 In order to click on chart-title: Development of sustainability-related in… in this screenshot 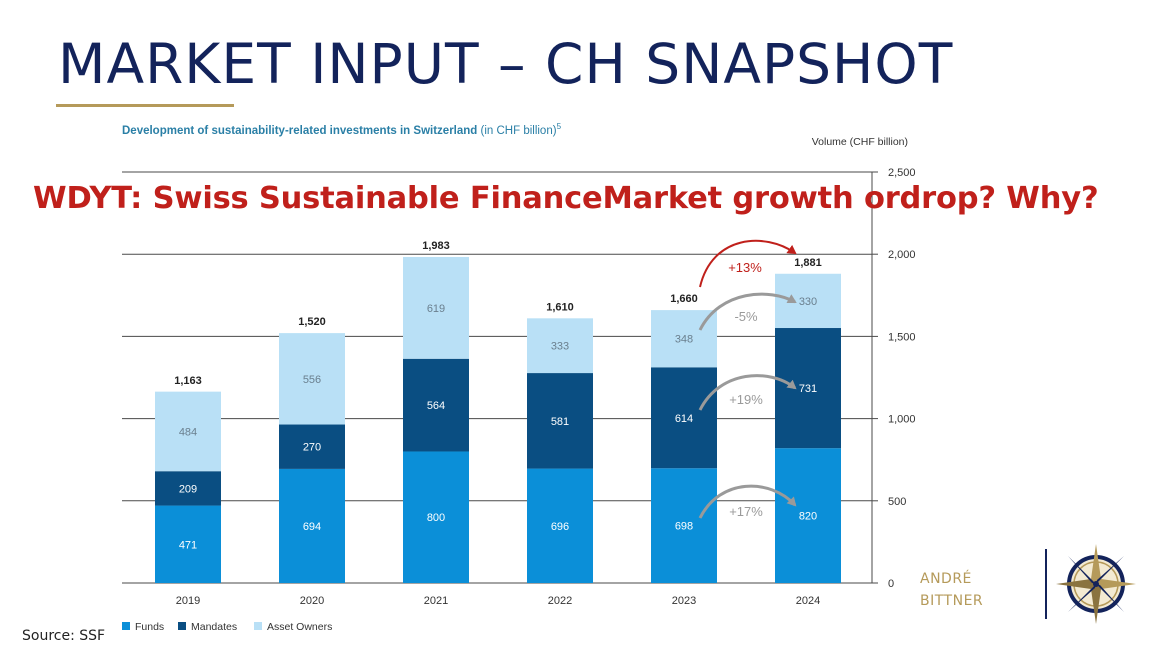, I will do `click(341, 129)`.